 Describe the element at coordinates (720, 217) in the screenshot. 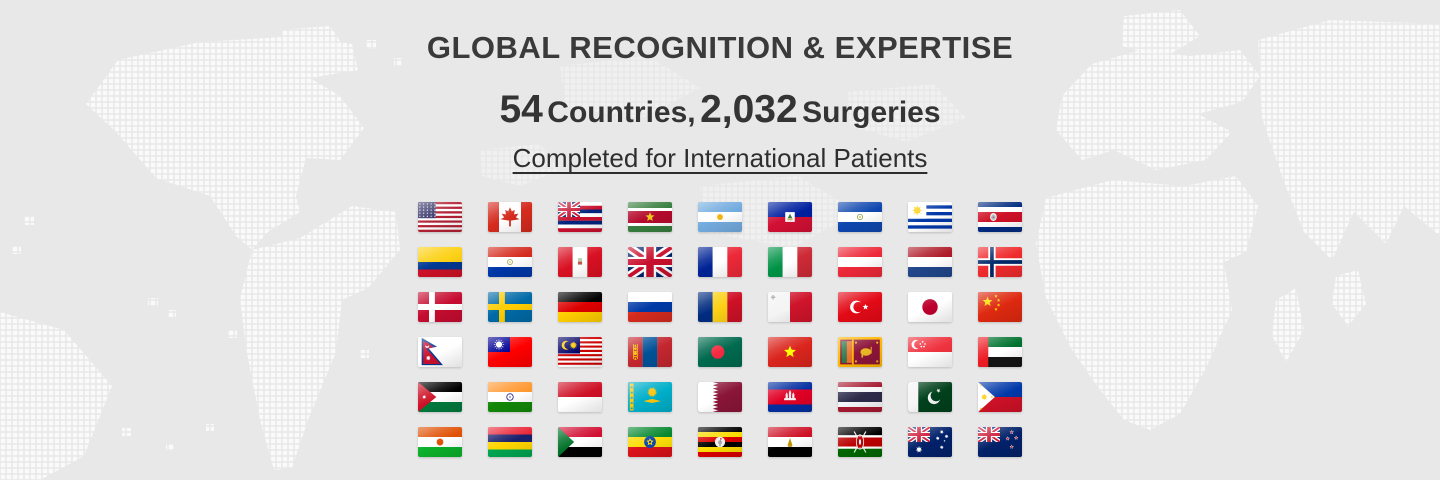

I see `flag-ar` at that location.